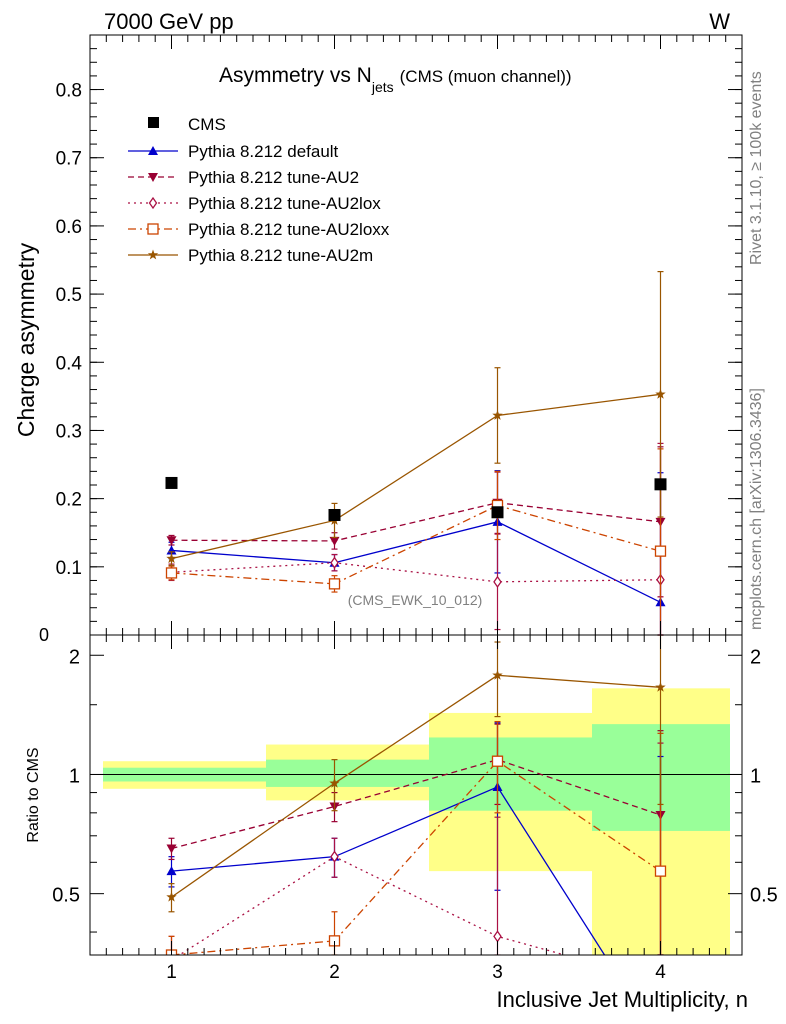  I want to click on main-y-tick-label: 0.6, so click(69, 227).